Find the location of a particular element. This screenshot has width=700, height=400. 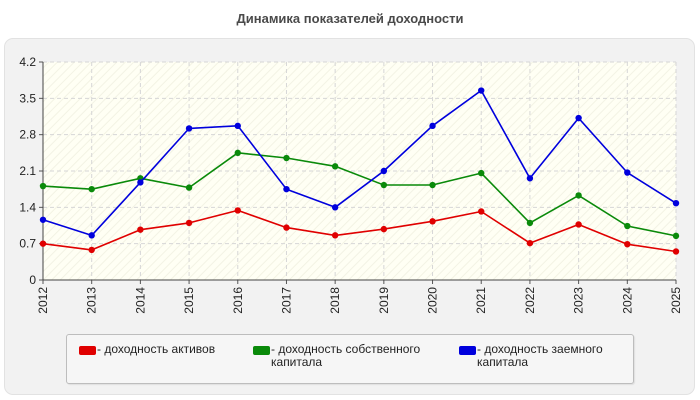

x-tick-label: 2014 is located at coordinates (140, 300).